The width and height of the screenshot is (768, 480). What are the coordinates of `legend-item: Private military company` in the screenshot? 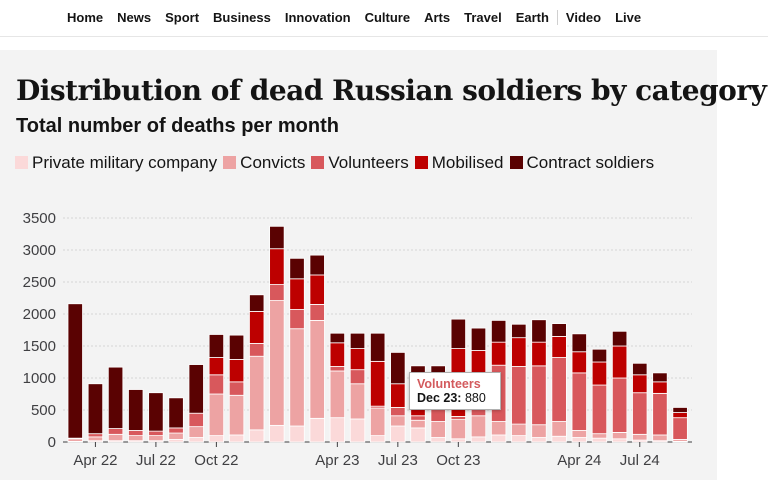 It's located at (116, 163).